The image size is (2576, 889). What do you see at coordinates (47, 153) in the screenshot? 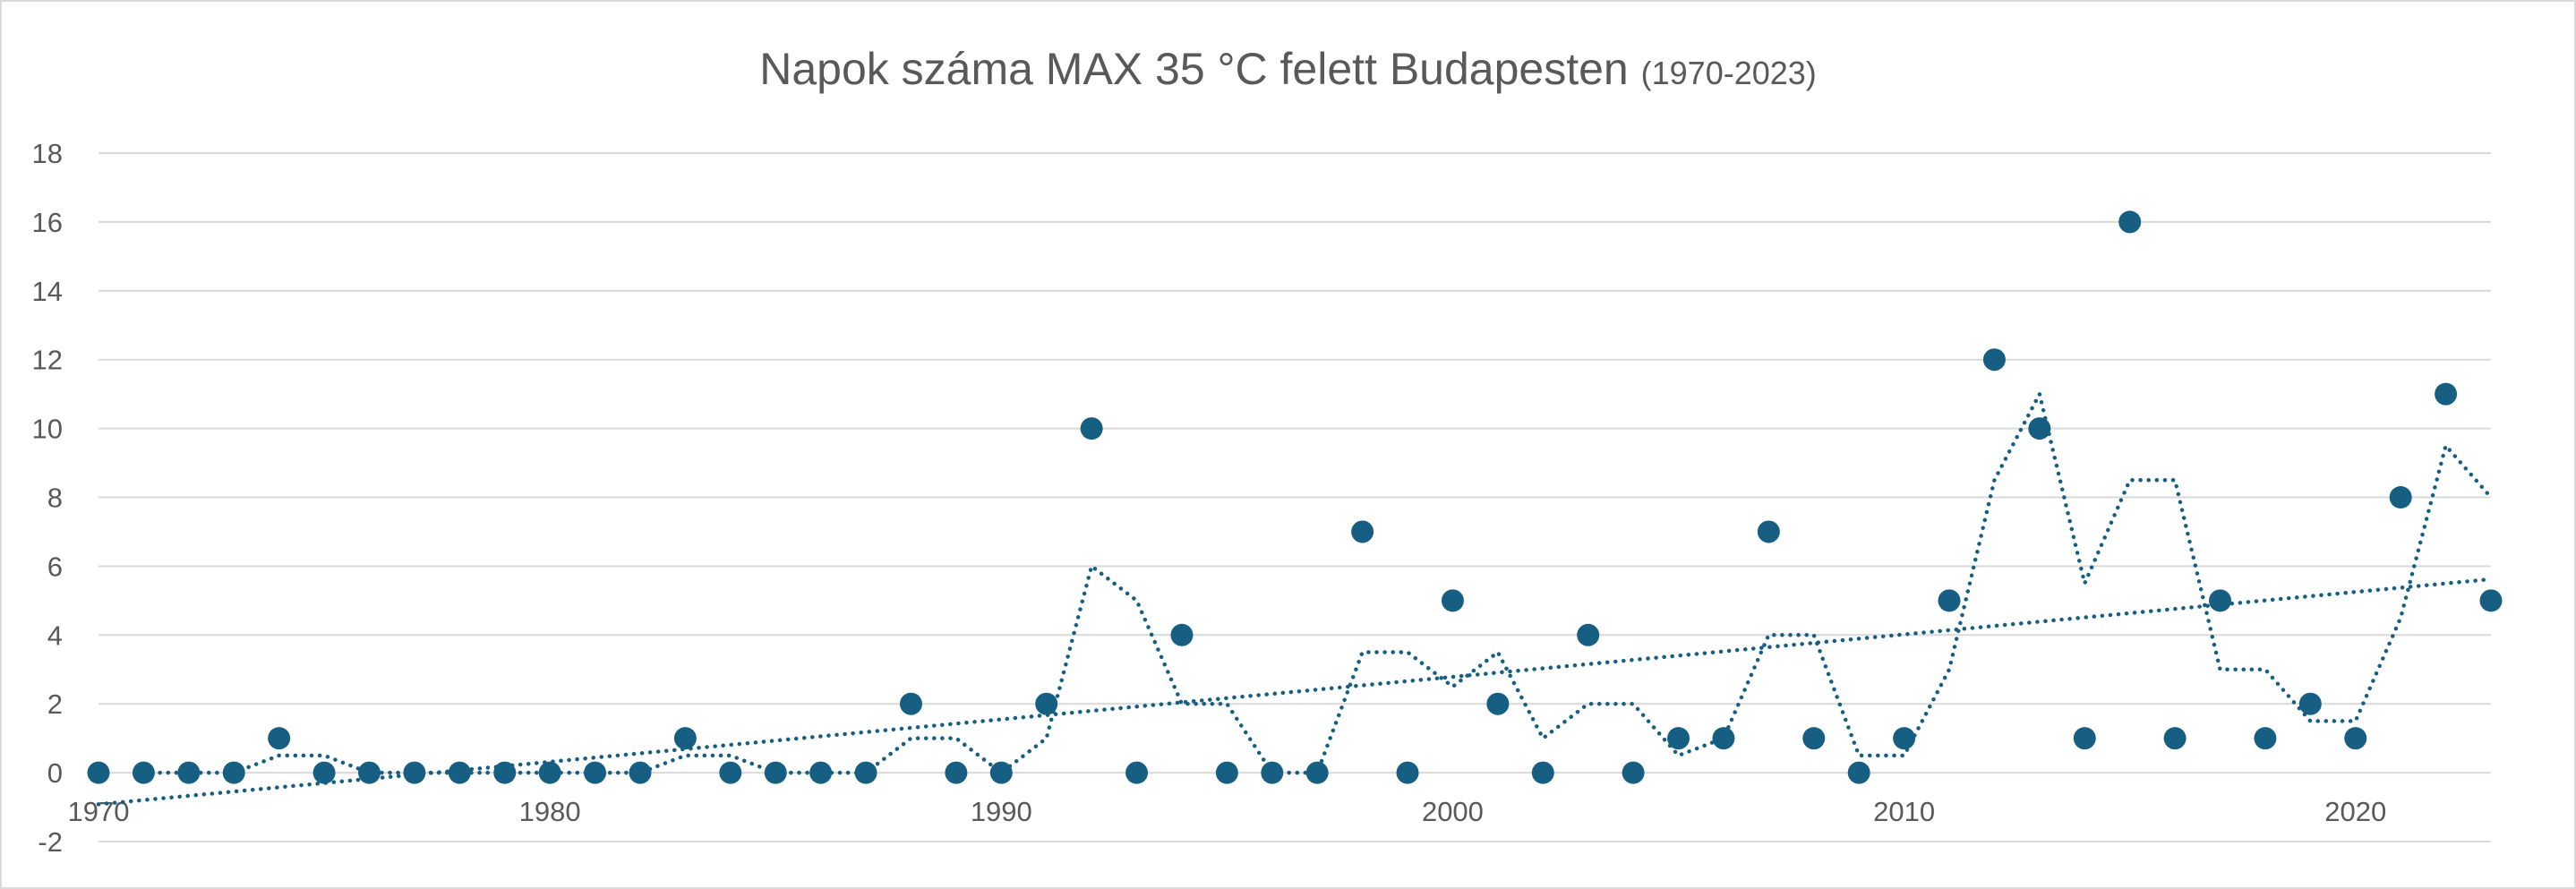
I see `y-tick-label: 18` at bounding box center [47, 153].